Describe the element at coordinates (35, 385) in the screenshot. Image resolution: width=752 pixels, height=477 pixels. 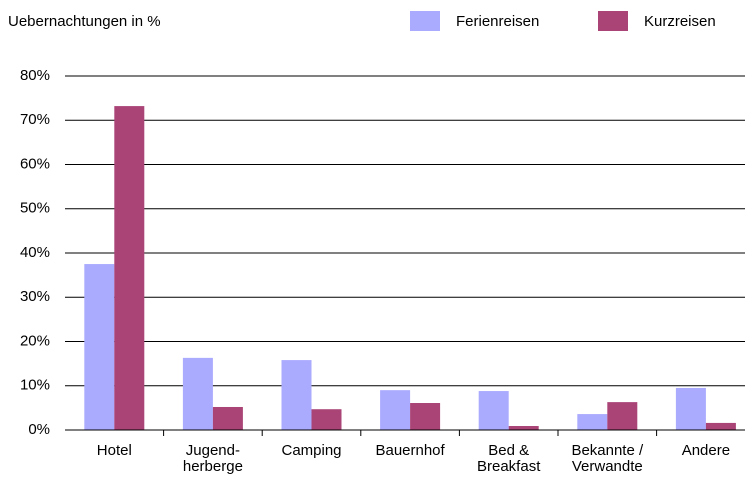
I see `y-tick-label: 10%` at that location.